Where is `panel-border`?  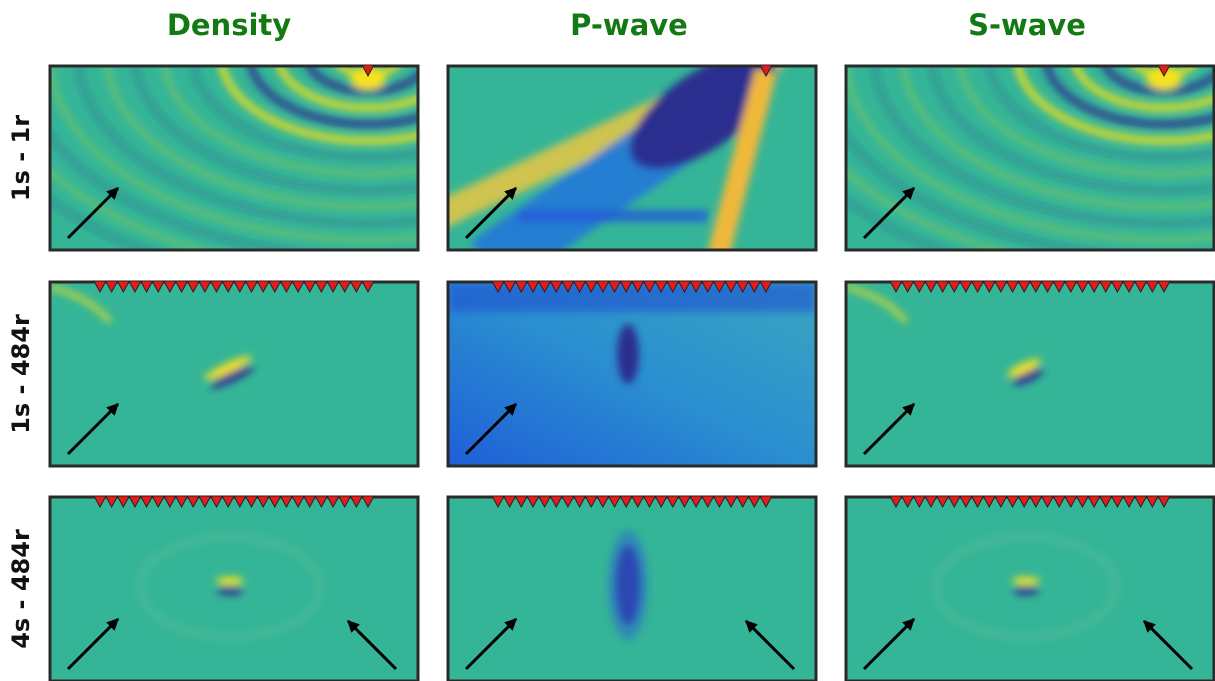
panel-border is located at coordinates (632, 158).